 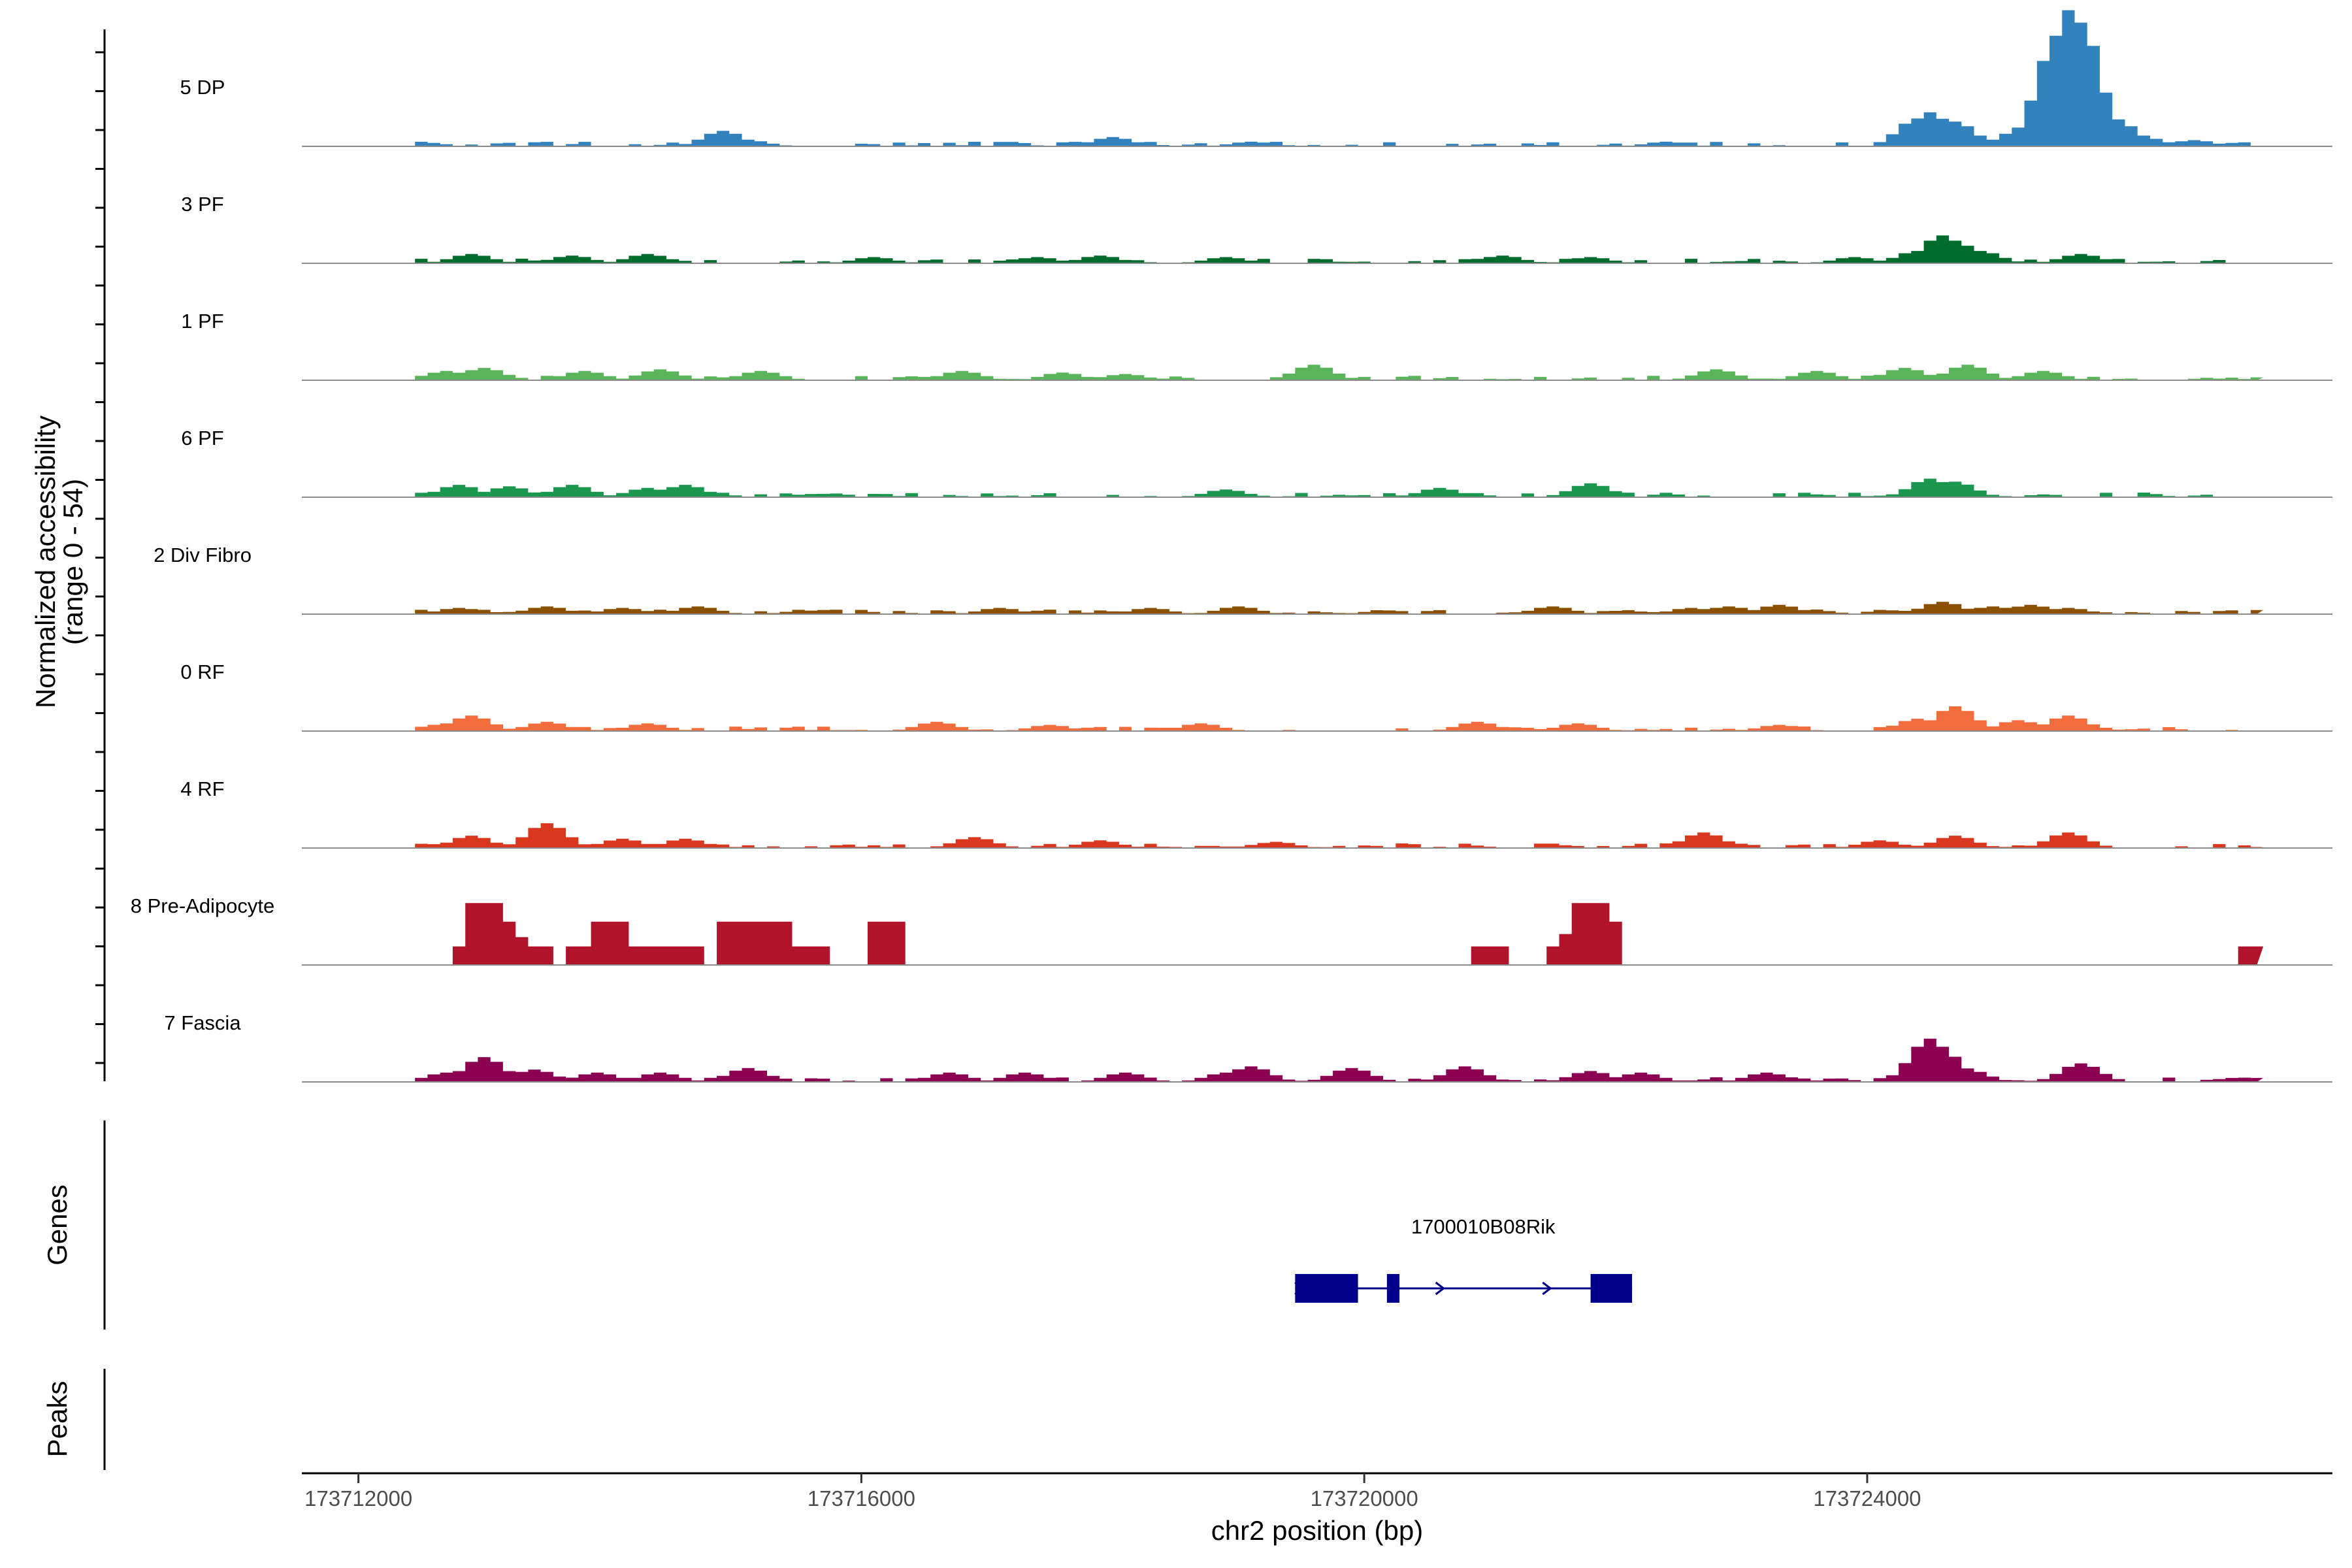 I want to click on x-tick-label: 173720000, so click(x=1364, y=1498).